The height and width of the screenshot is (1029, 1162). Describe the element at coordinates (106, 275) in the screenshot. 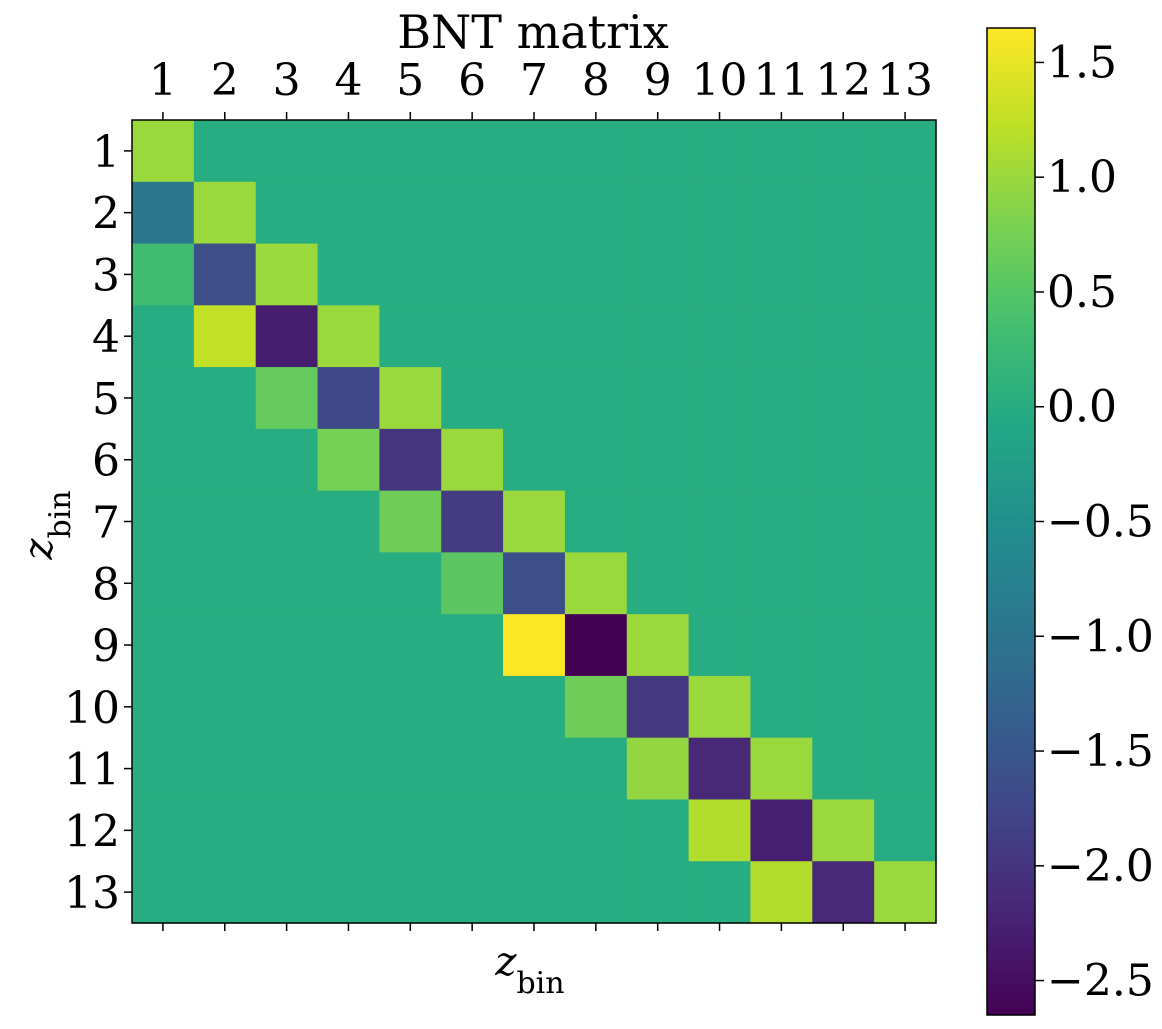

I see `y-tick-label: 3` at that location.